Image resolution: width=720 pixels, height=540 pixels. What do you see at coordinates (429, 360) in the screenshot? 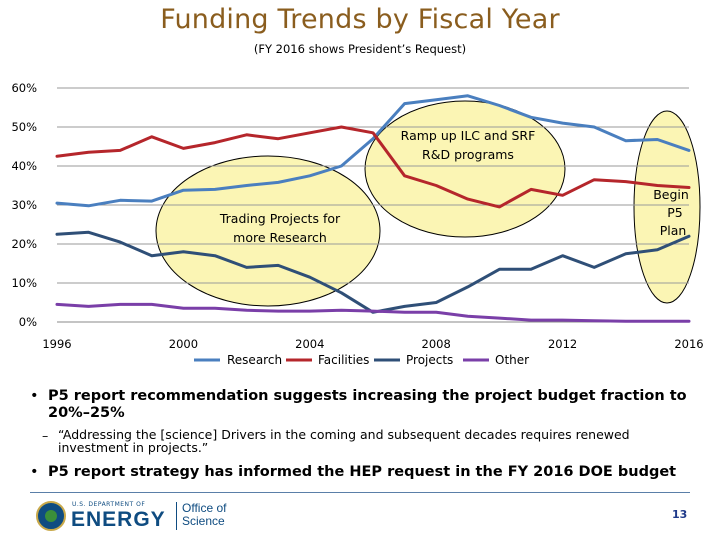
I see `legend-label-projects: Projects` at bounding box center [429, 360].